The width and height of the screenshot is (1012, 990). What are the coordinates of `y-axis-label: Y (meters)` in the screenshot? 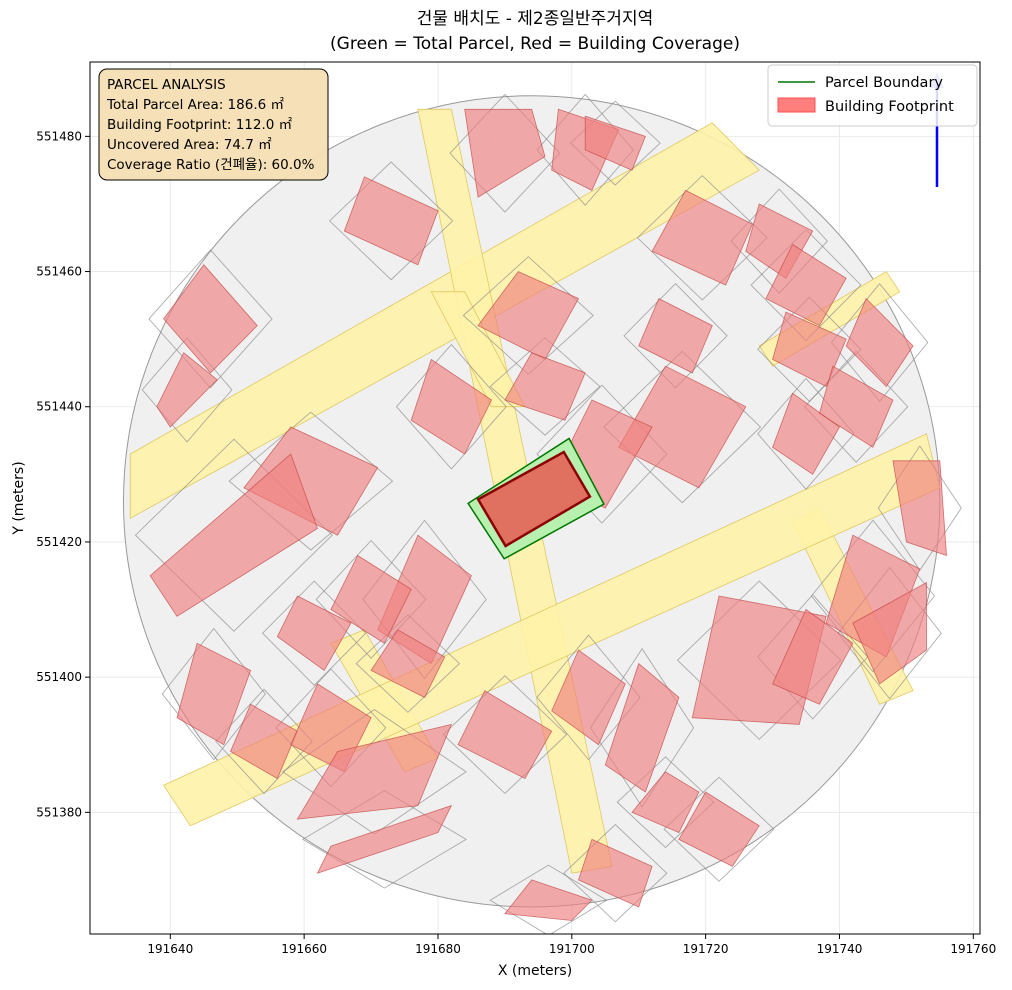 It's located at (19, 498).